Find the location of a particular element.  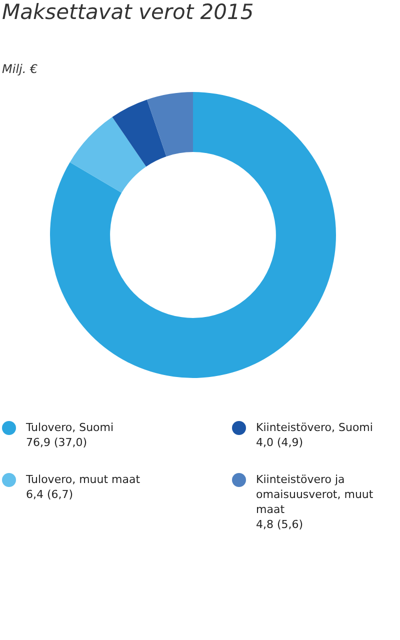

legend-label: Kiinteistövero, Suomi is located at coordinates (314, 427).